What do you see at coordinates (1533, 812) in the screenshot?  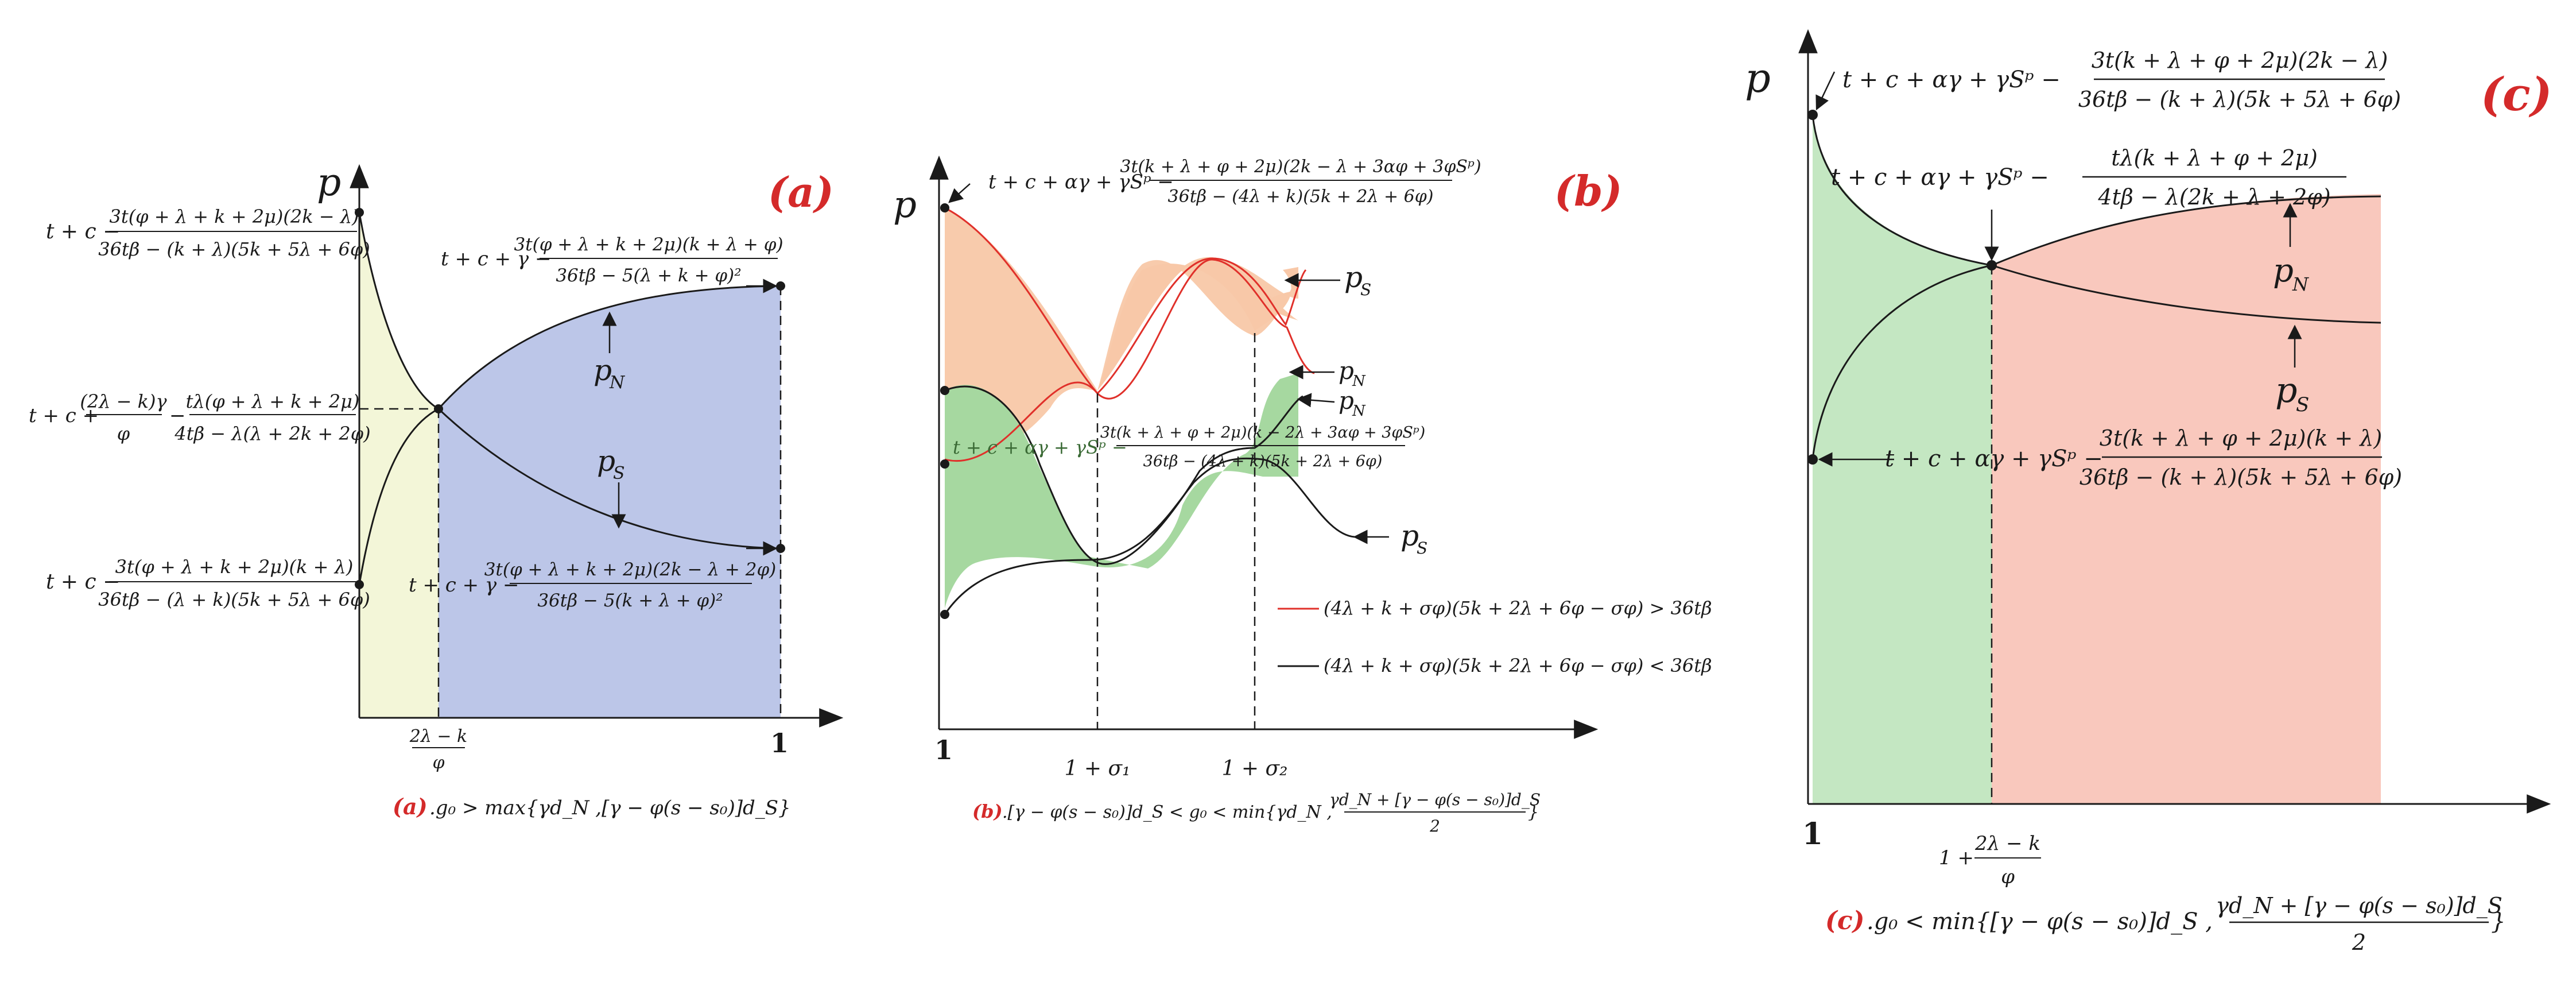 I see `panel-b-caption-close: }` at bounding box center [1533, 812].